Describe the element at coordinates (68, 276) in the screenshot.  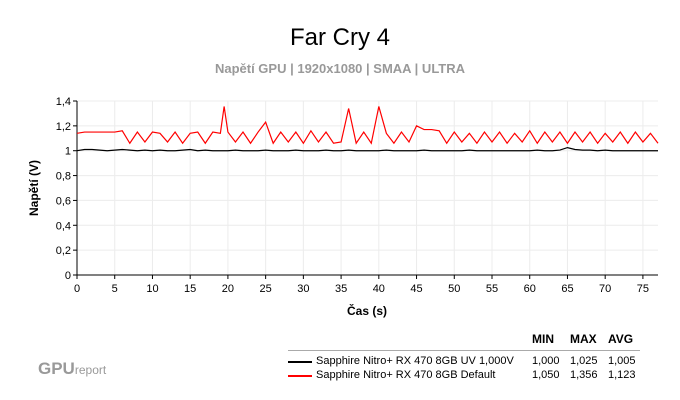
I see `y-tick-label: 0` at that location.